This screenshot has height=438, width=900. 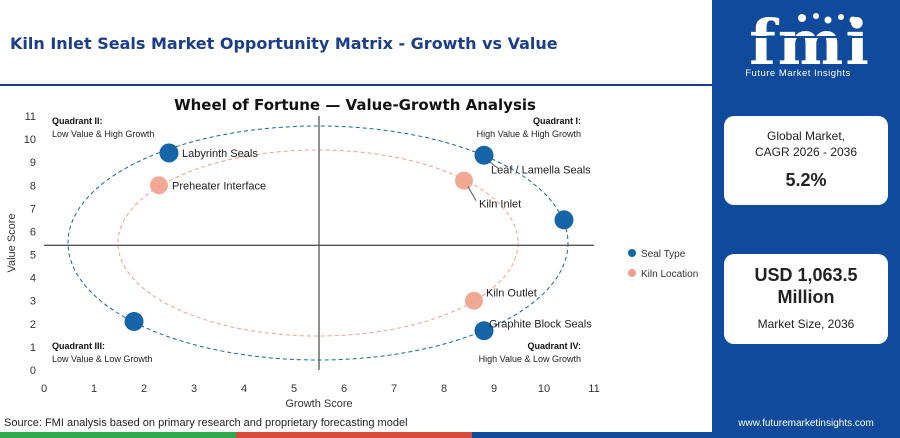 What do you see at coordinates (444, 389) in the screenshot?
I see `x-tick-label: 8` at bounding box center [444, 389].